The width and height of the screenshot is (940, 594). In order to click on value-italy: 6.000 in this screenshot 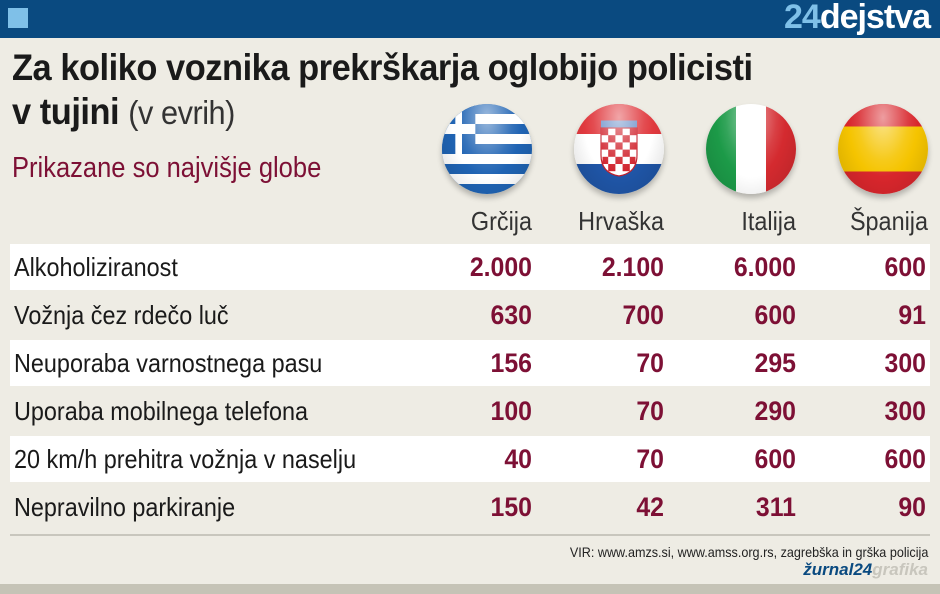, I will do `click(764, 267)`.